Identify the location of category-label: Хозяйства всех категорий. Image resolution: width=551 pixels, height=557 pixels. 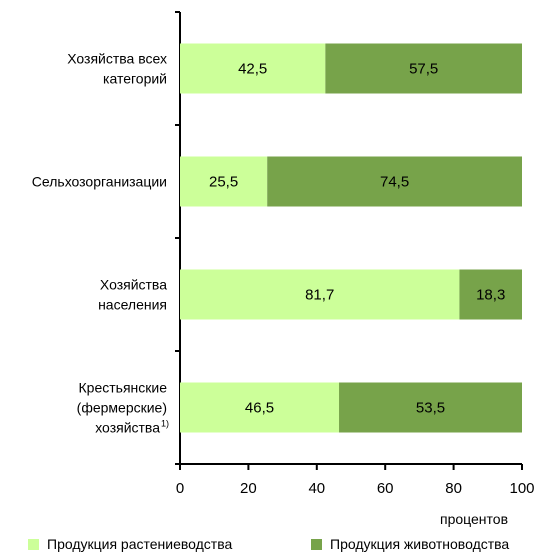
(117, 69).